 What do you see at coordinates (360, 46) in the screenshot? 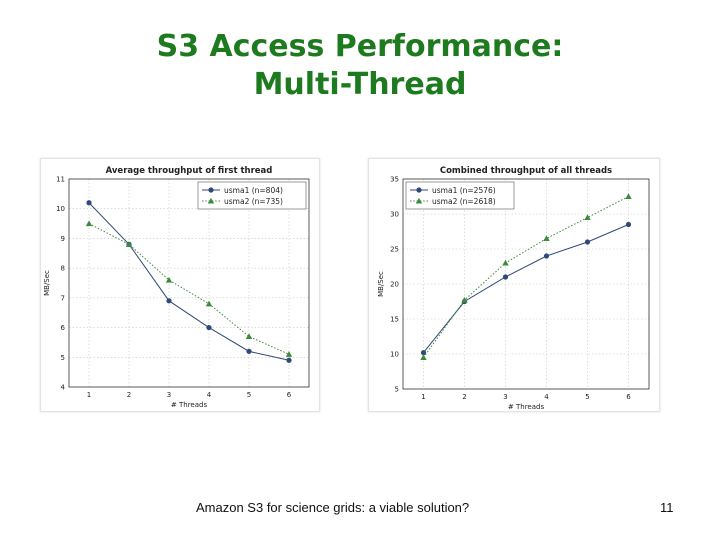
I see `slide-title-line-1: S3 Access Performance:` at bounding box center [360, 46].